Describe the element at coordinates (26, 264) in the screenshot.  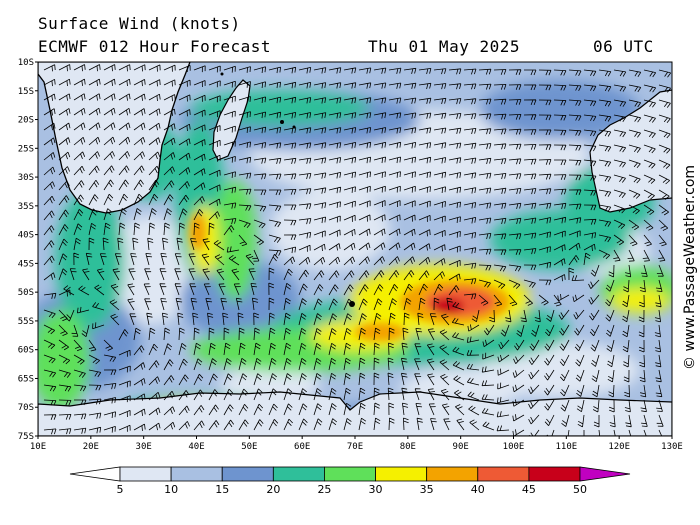
I see `latitude-label: 45S` at that location.